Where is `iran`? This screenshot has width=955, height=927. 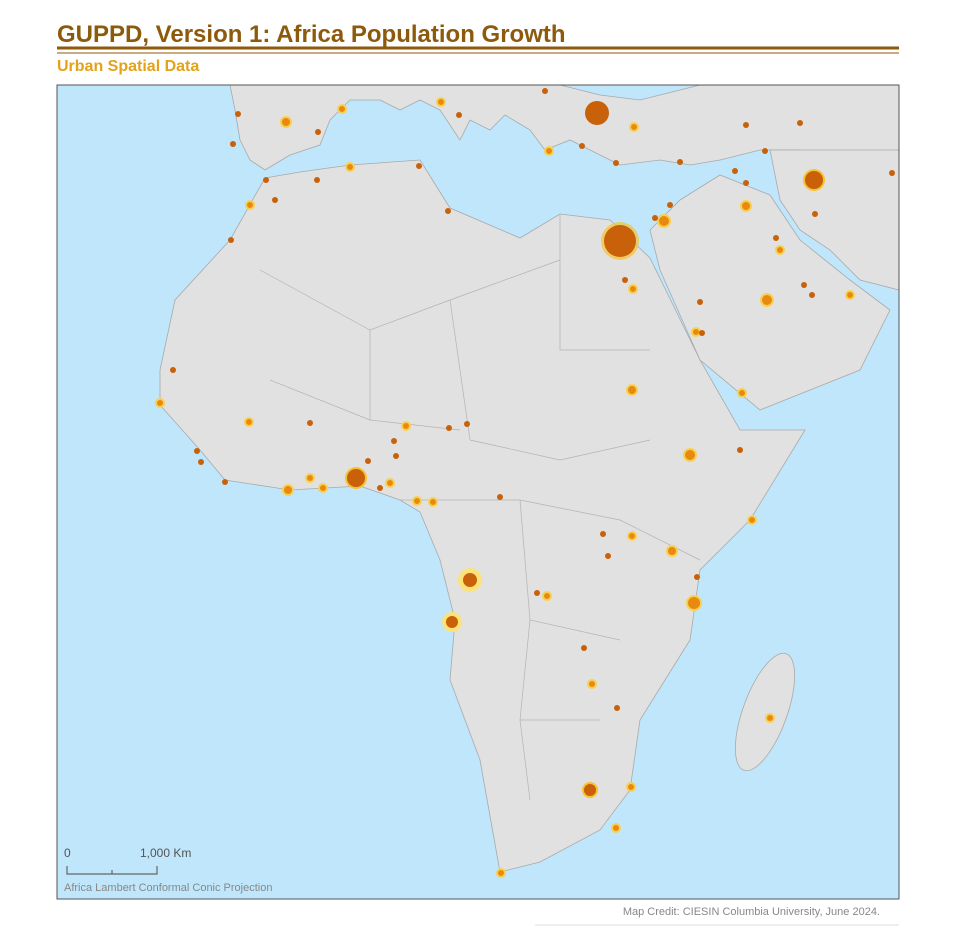 iran is located at coordinates (834, 220).